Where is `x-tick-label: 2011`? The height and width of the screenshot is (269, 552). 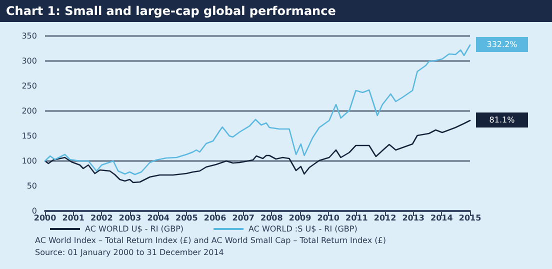 x-tick-label: 2011 is located at coordinates (357, 218).